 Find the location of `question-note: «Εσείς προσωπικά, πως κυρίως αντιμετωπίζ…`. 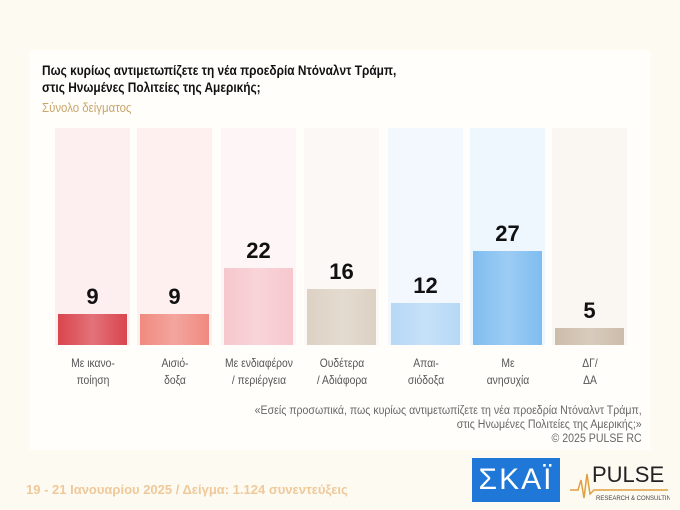

question-note: «Εσείς προσωπικά, πως κυρίως αντιμετωπίζ… is located at coordinates (448, 425).